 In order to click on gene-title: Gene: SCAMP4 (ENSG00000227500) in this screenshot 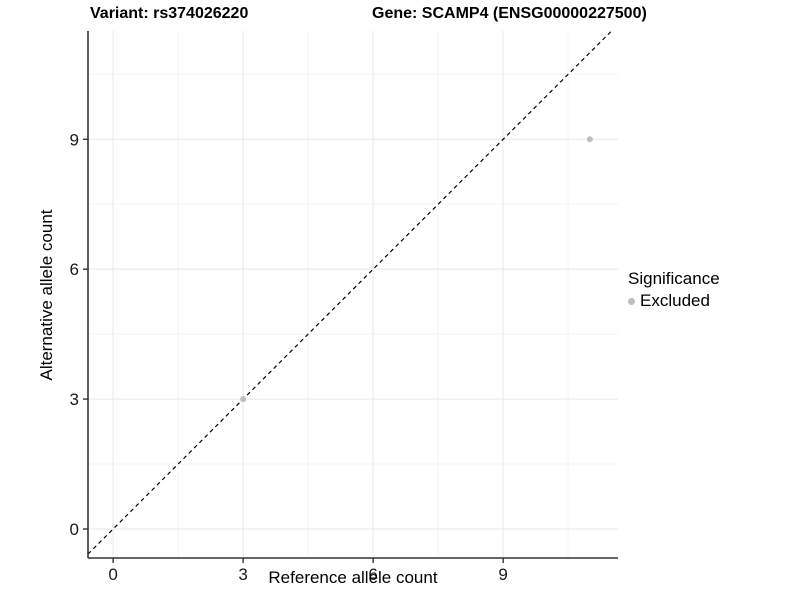, I will do `click(509, 13)`.